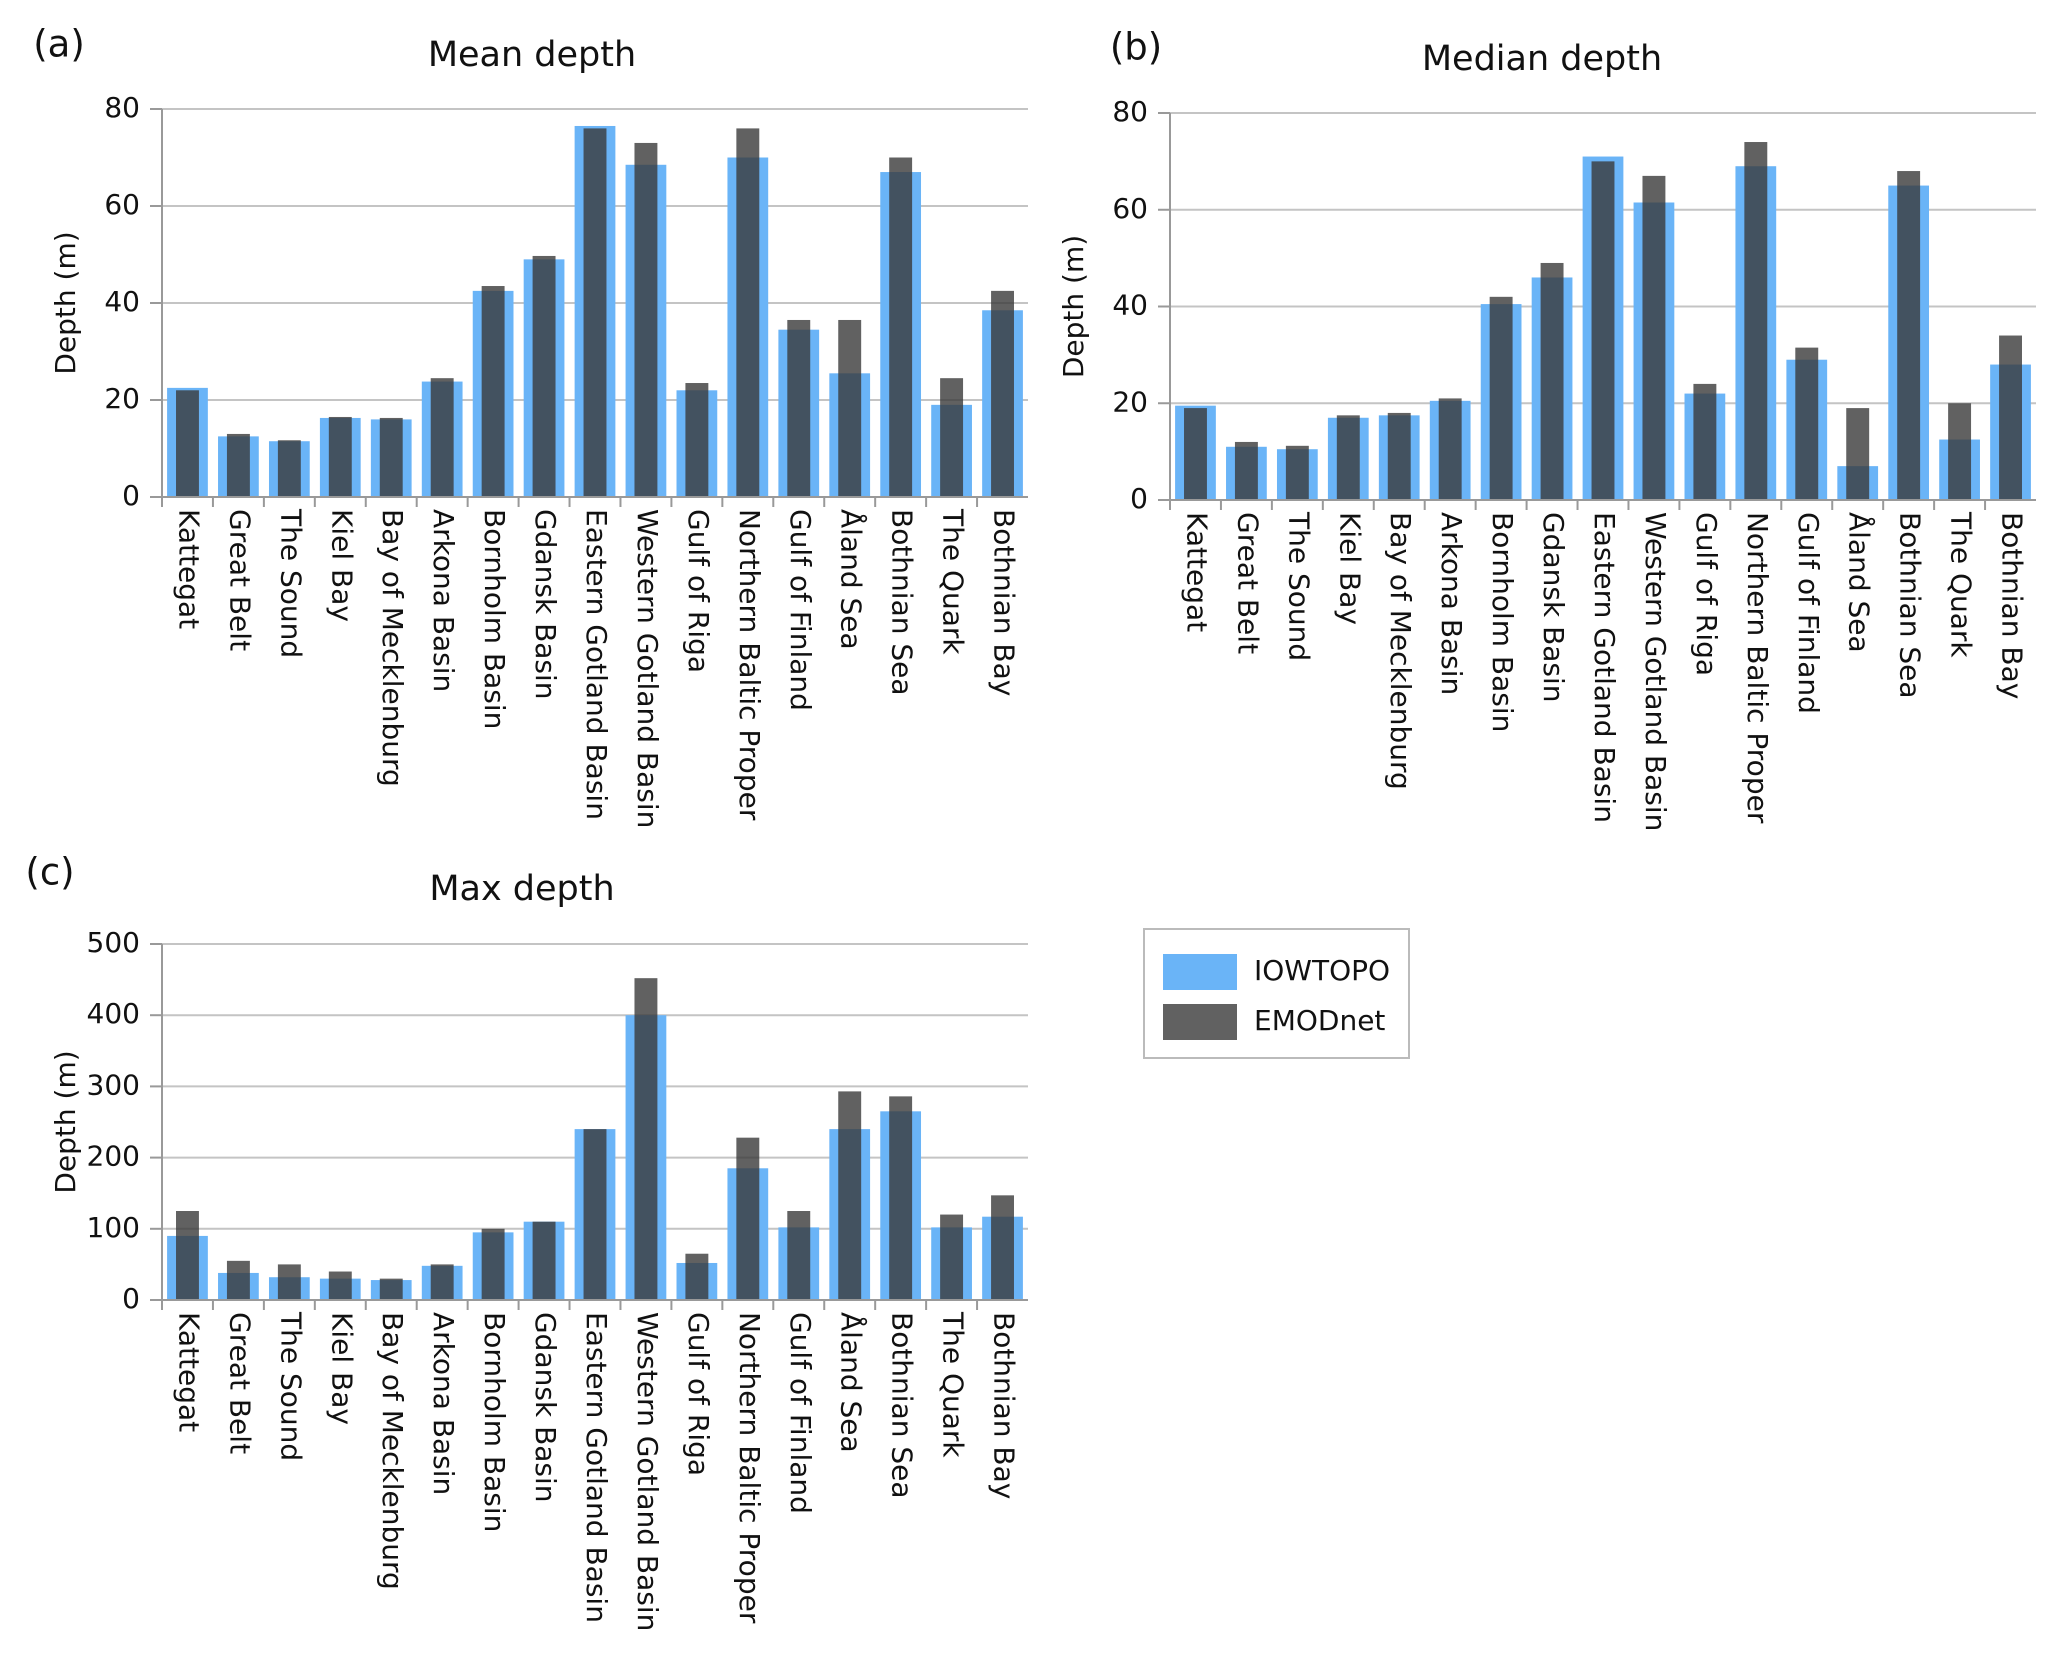 This screenshot has height=1672, width=2067. I want to click on x-tick-label: Northern Baltic Proper, so click(749, 1468).